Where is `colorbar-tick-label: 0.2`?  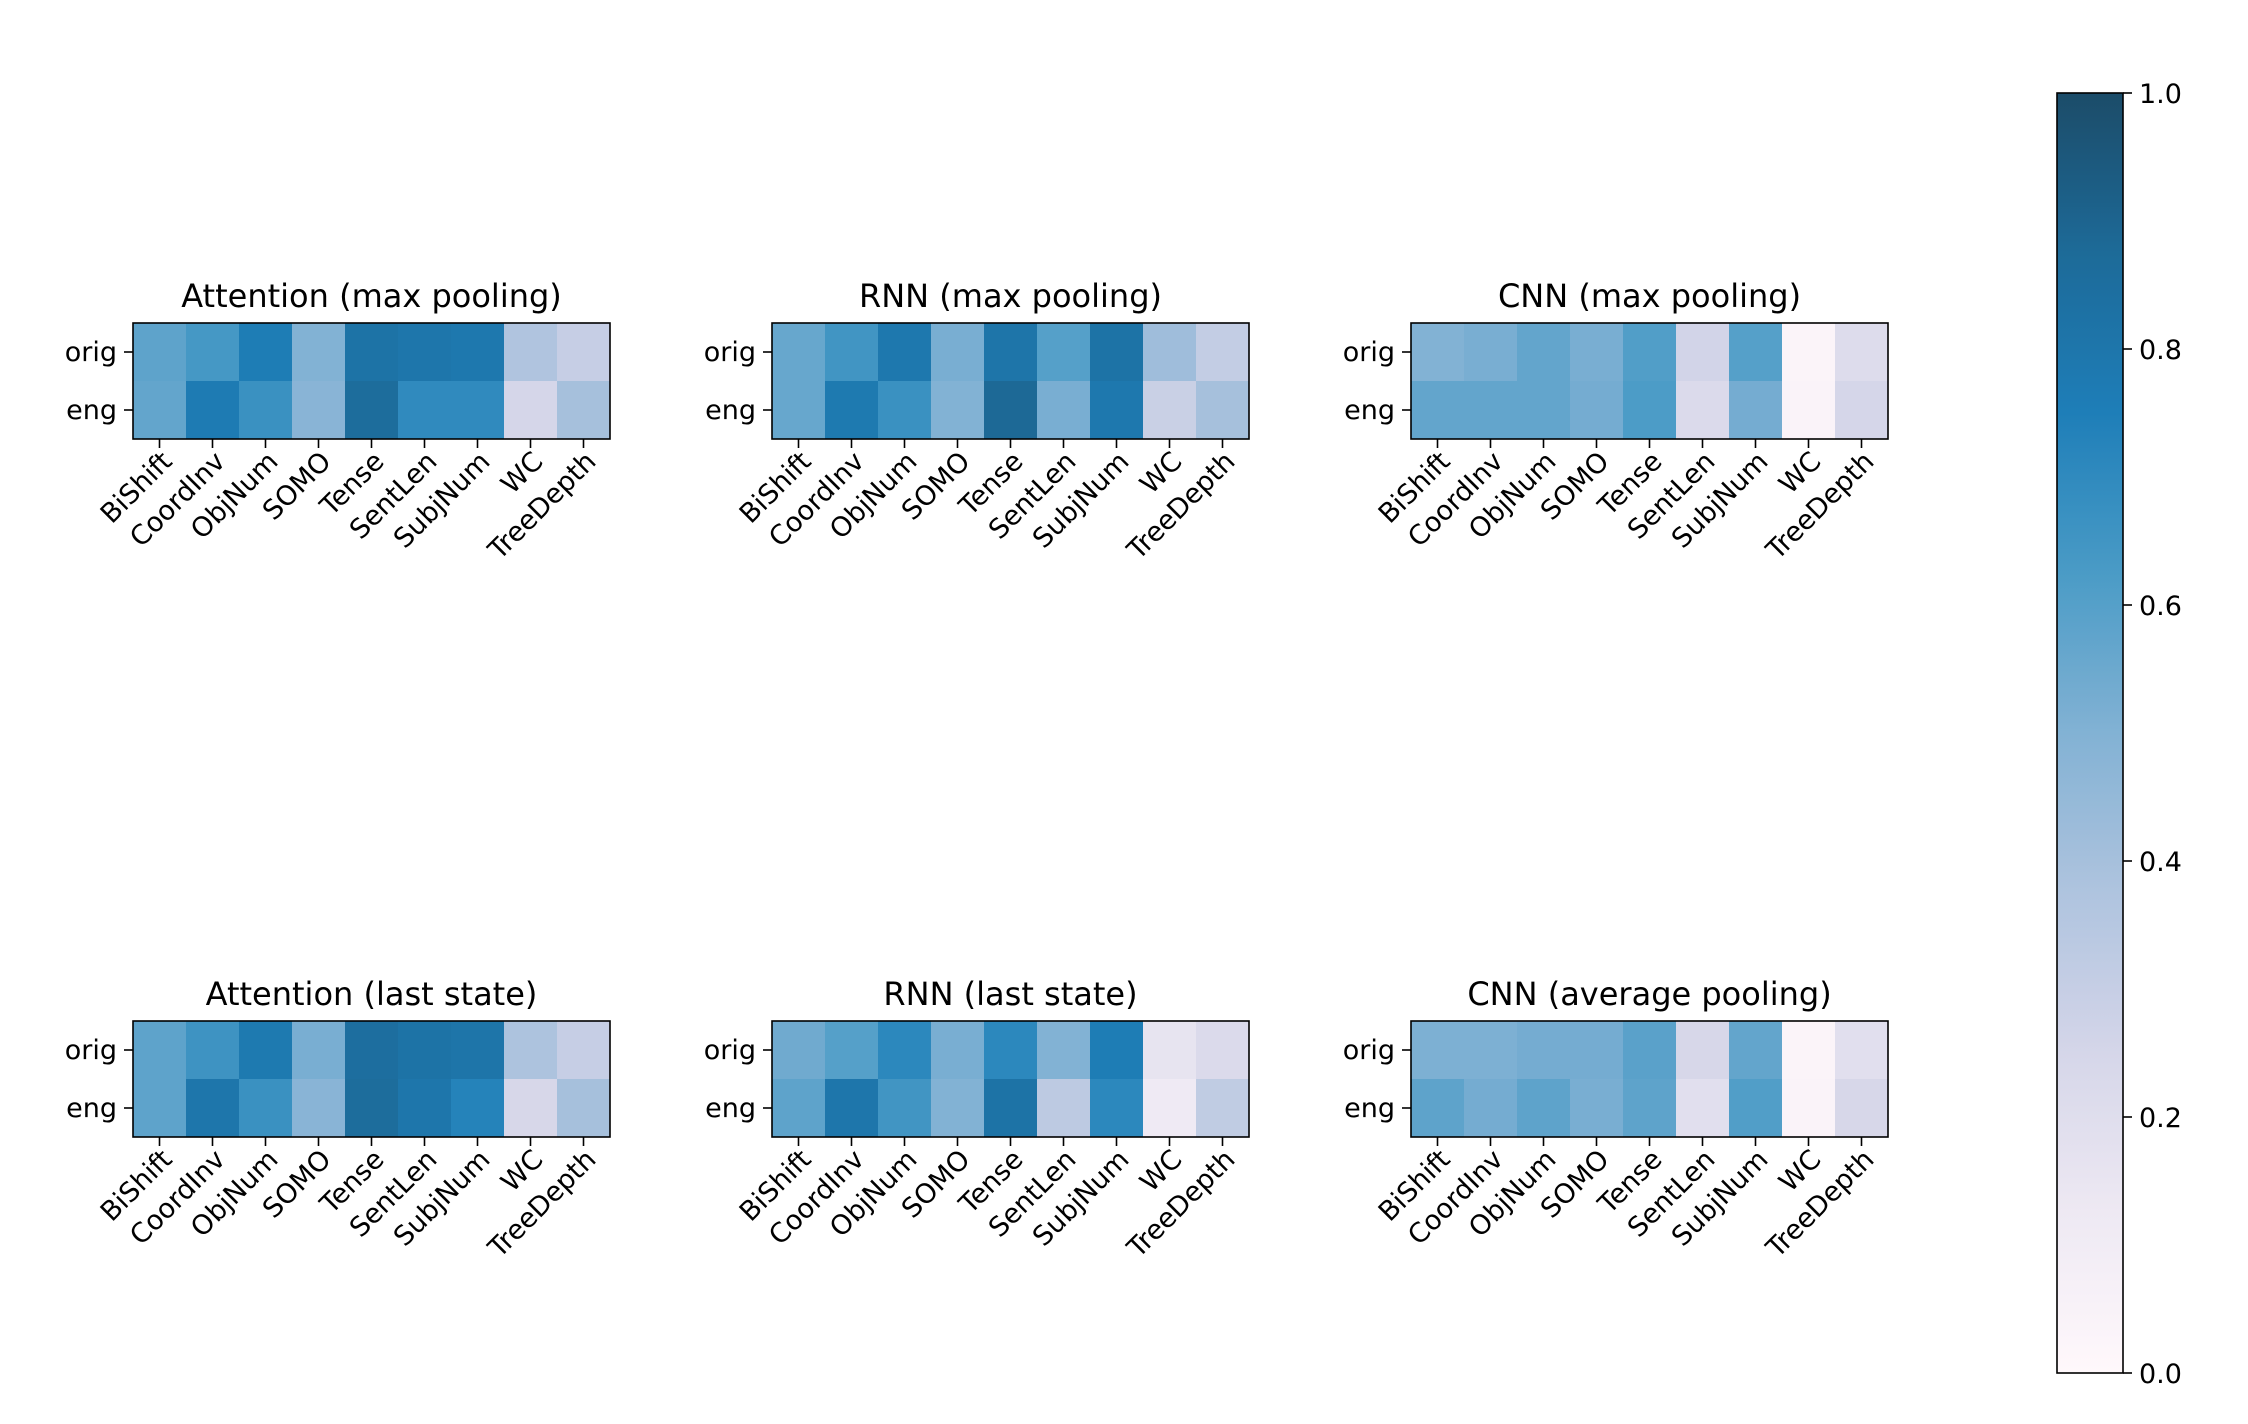
colorbar-tick-label: 0.2 is located at coordinates (2160, 1118).